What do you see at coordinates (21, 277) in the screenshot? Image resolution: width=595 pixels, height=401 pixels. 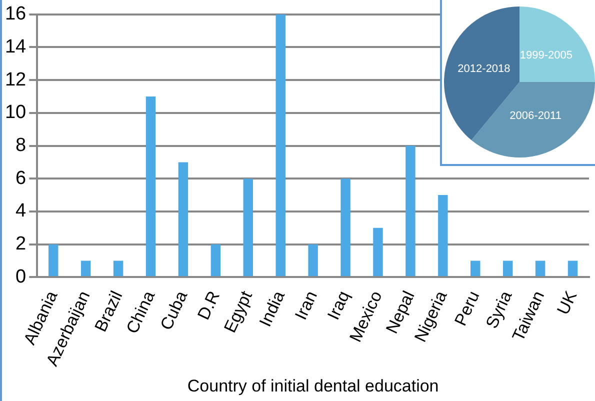 I see `y-tick-label: 0` at bounding box center [21, 277].